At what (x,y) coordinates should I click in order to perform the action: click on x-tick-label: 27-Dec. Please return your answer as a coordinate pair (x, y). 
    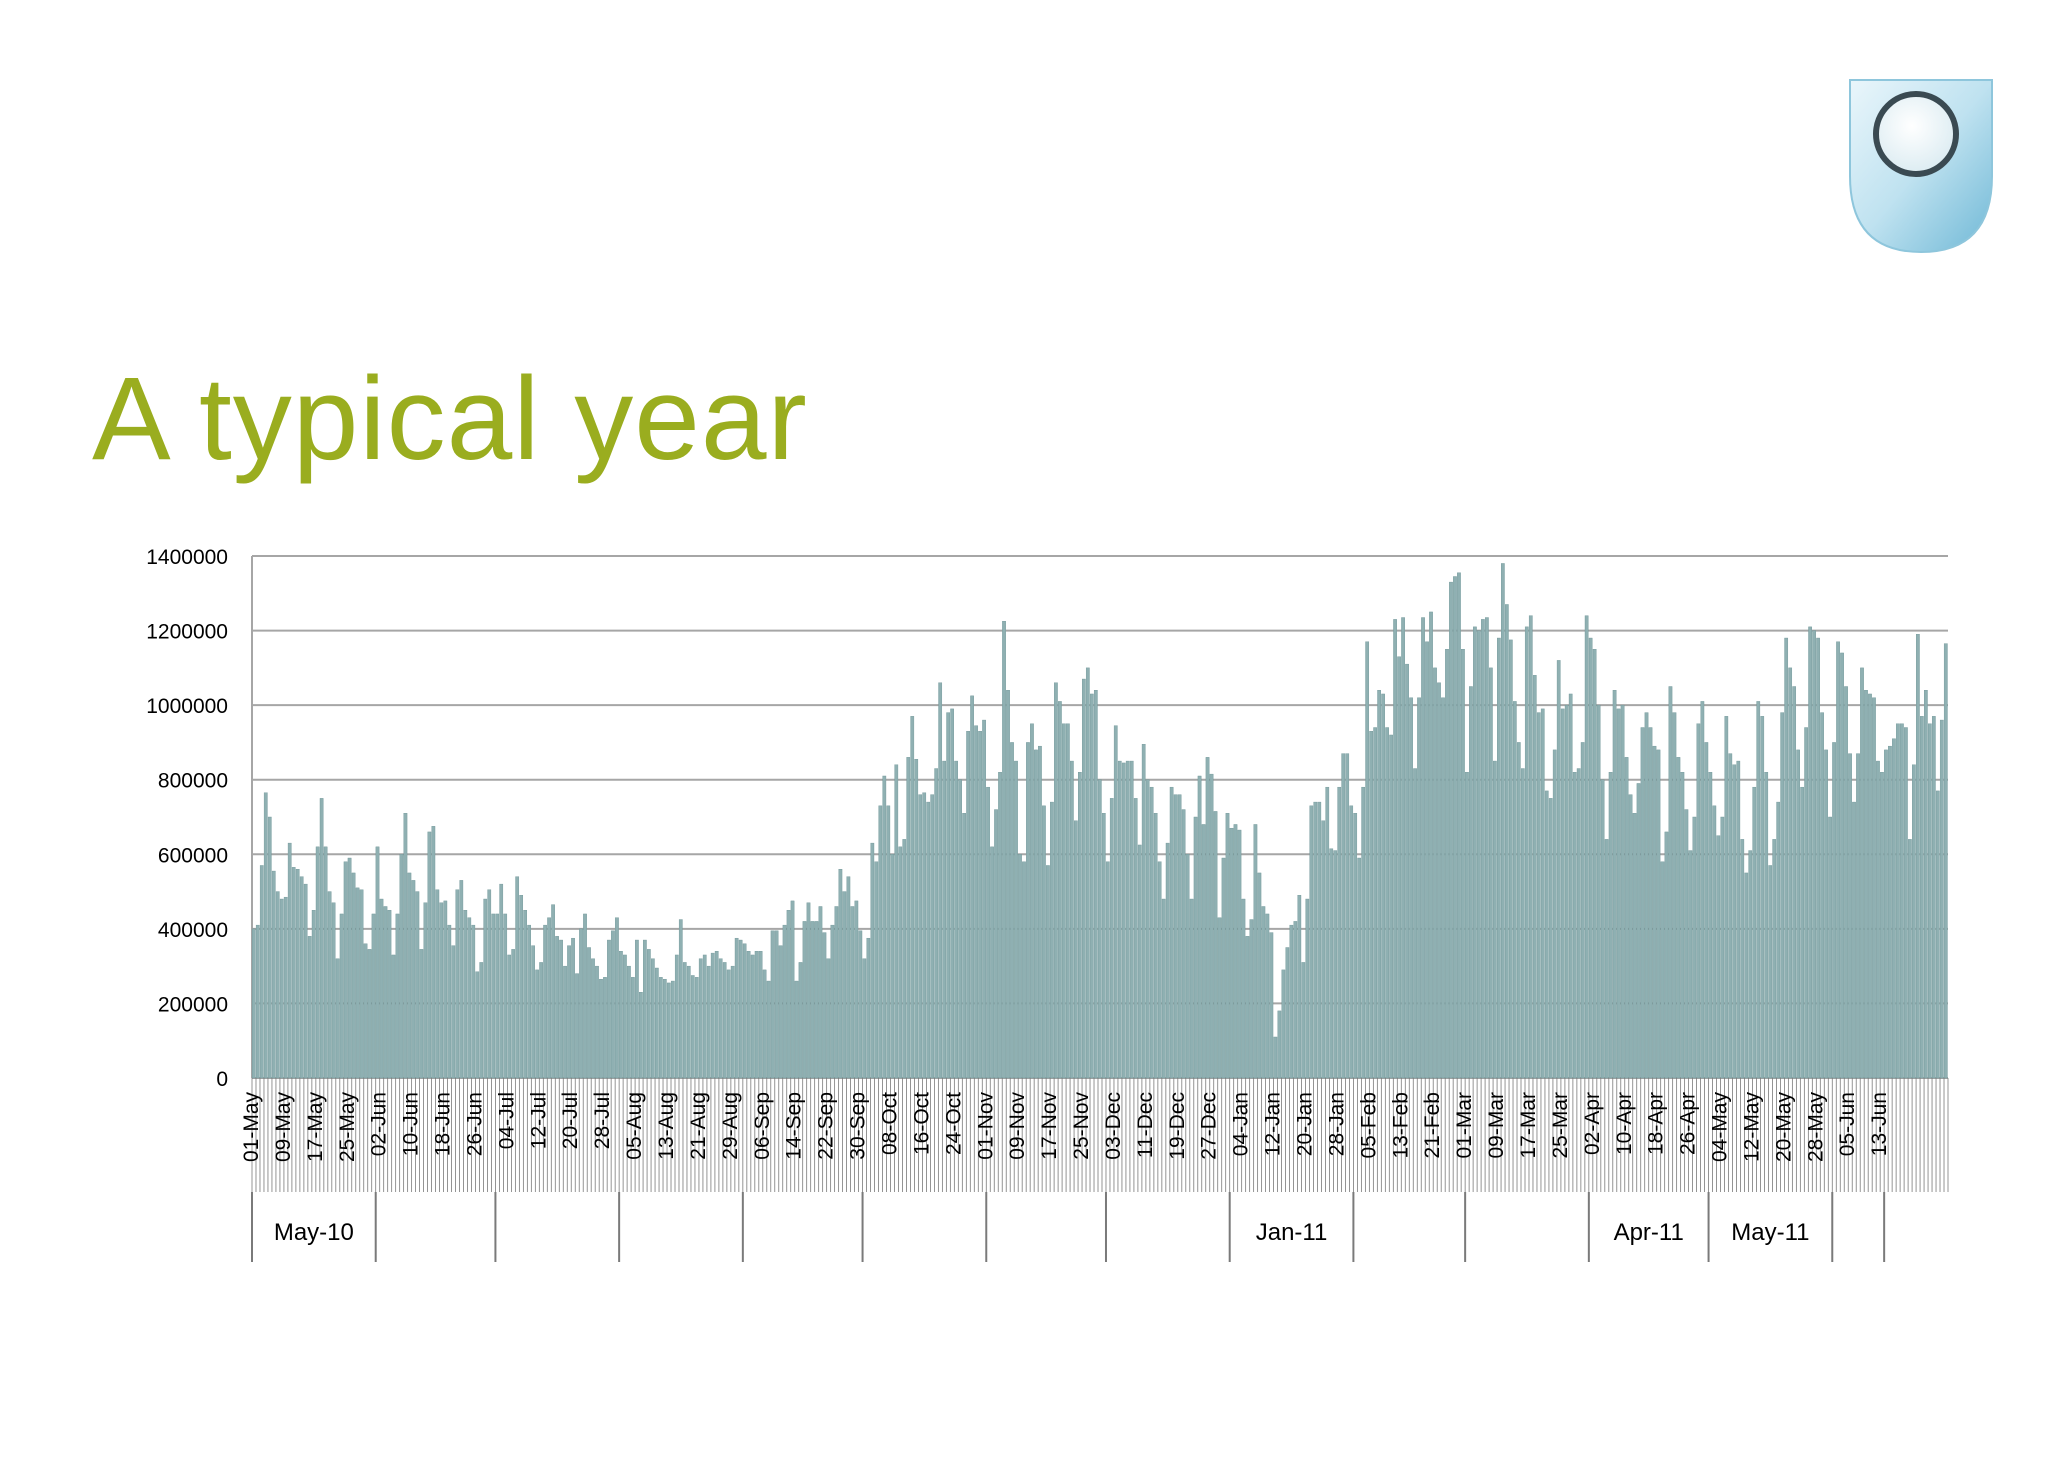
    Looking at the image, I should click on (1209, 1126).